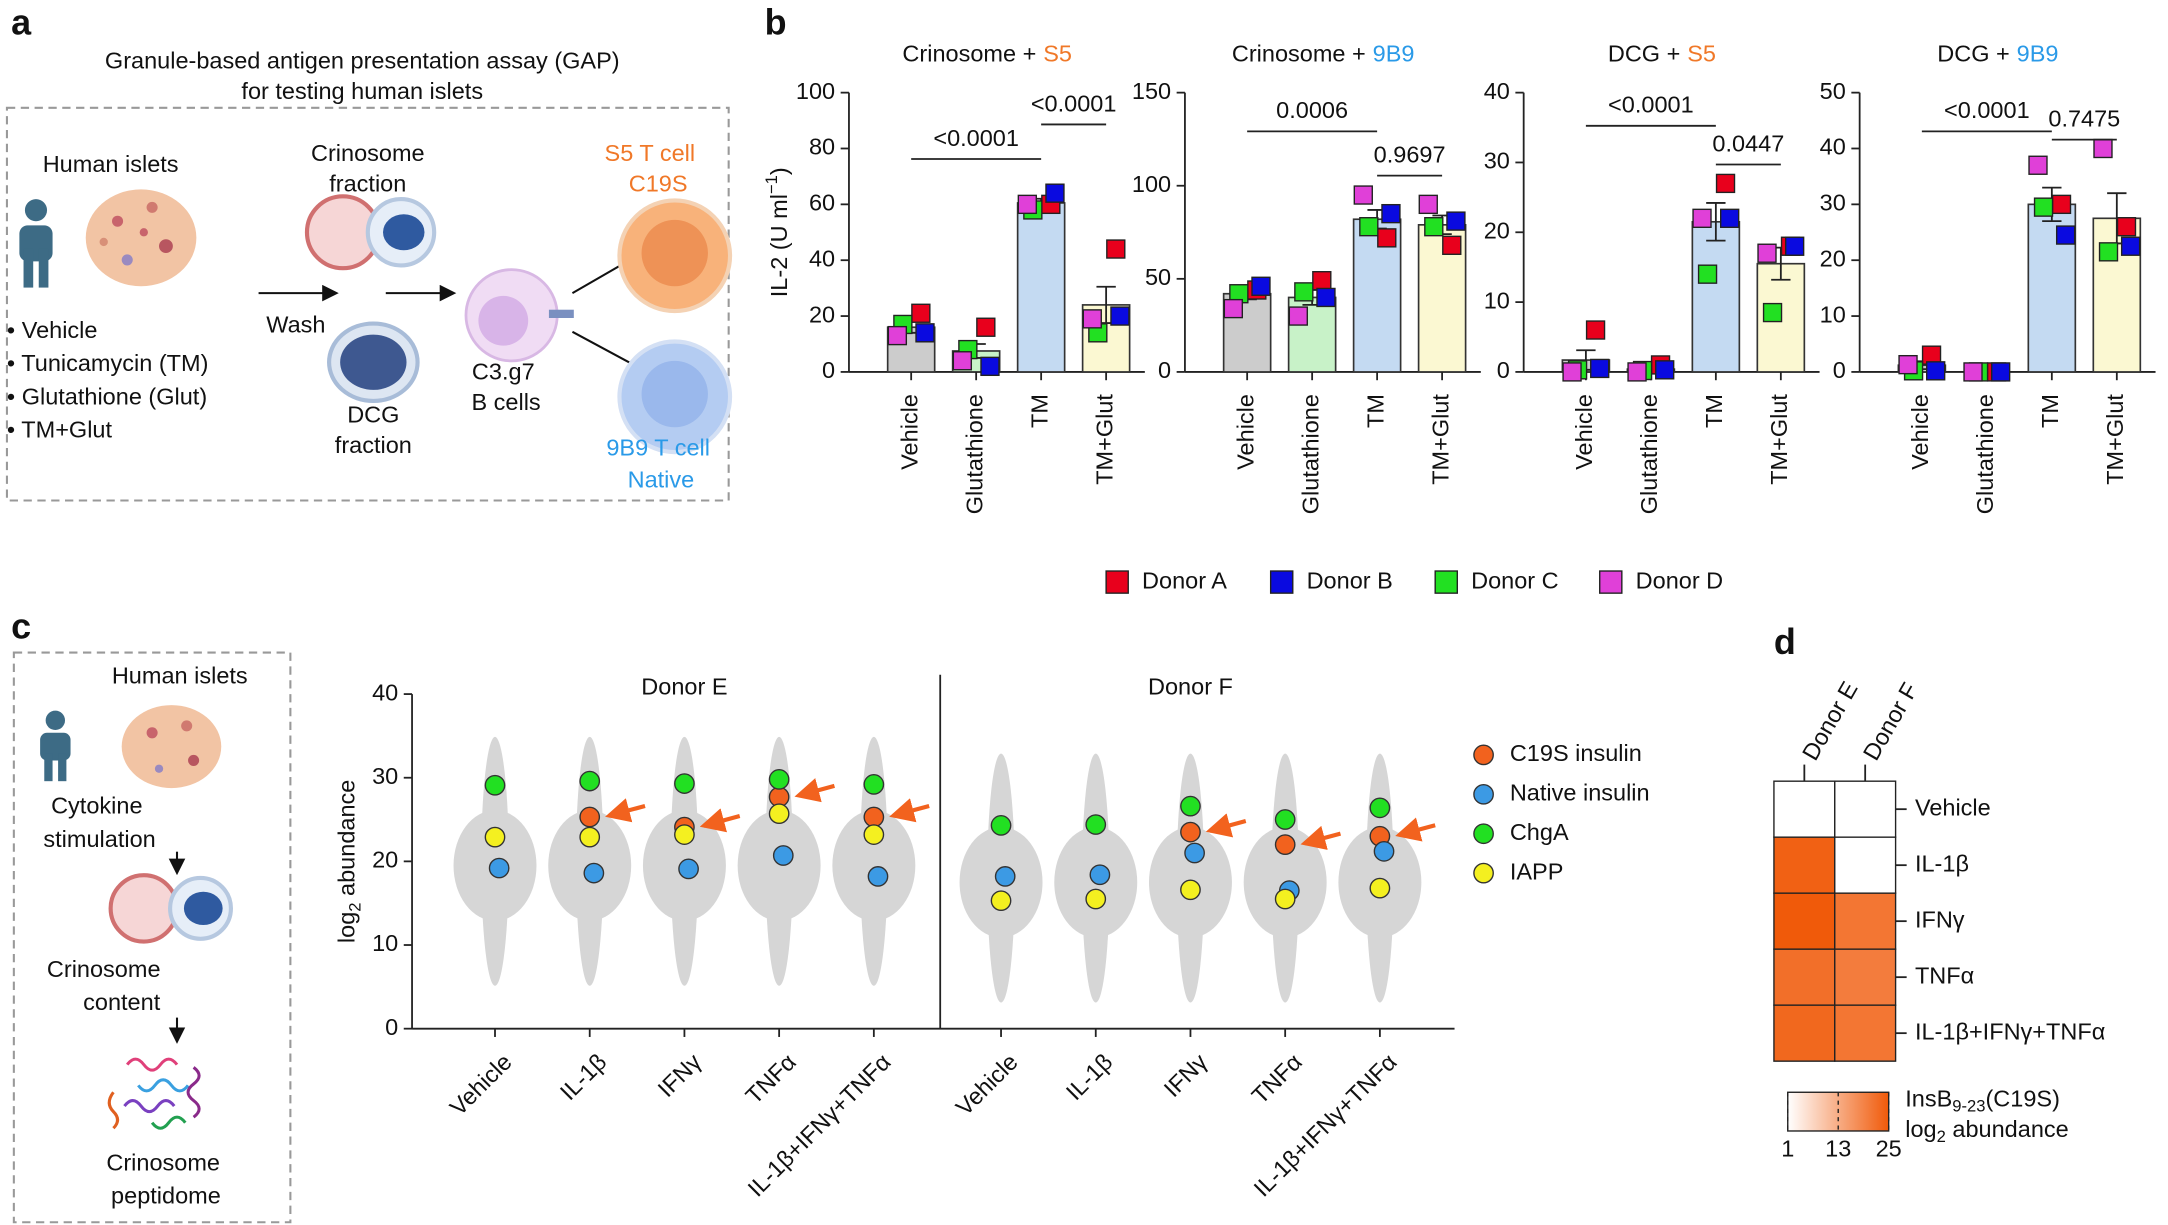 The image size is (2168, 1225). Describe the element at coordinates (1944, 975) in the screenshot. I see `row-label: TNFα` at that location.